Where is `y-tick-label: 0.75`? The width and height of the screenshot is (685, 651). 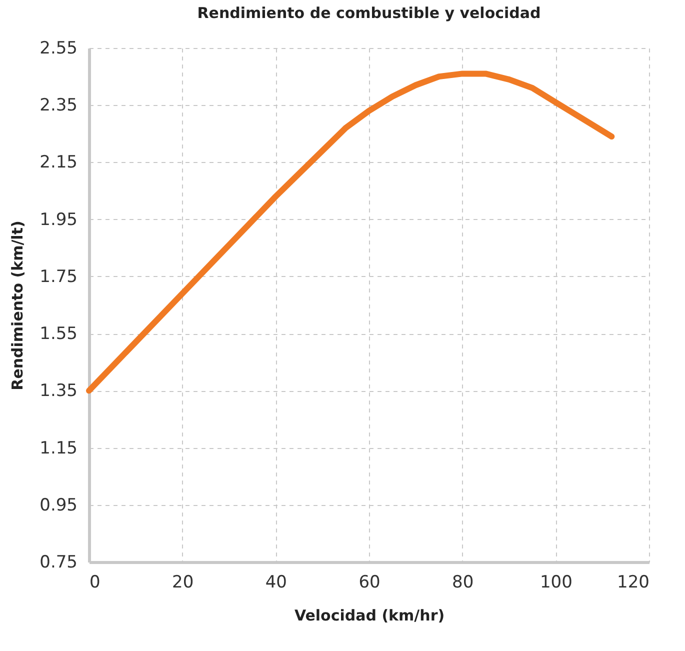 y-tick-label: 0.75 is located at coordinates (59, 562).